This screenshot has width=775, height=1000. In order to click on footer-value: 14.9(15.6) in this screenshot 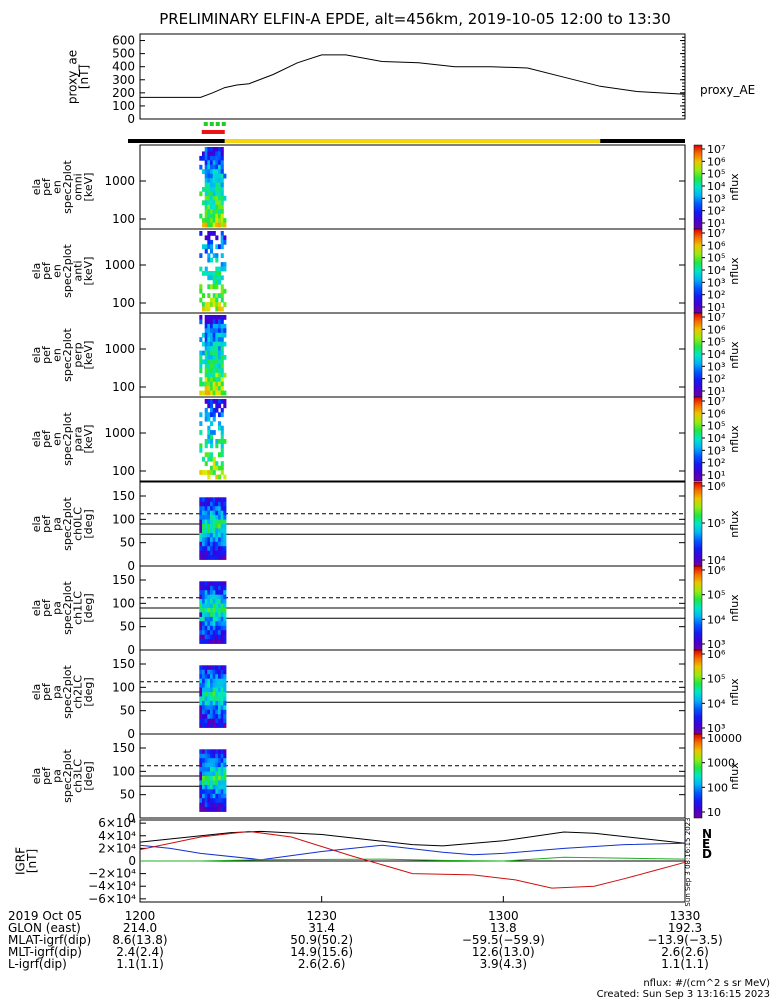, I will do `click(321, 952)`.